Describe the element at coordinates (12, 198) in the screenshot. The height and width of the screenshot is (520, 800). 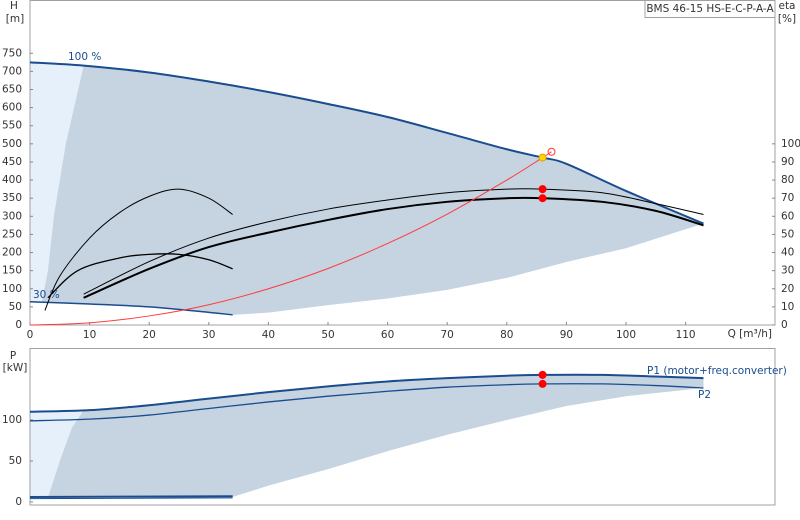
I see `y-tick-label: 350` at that location.